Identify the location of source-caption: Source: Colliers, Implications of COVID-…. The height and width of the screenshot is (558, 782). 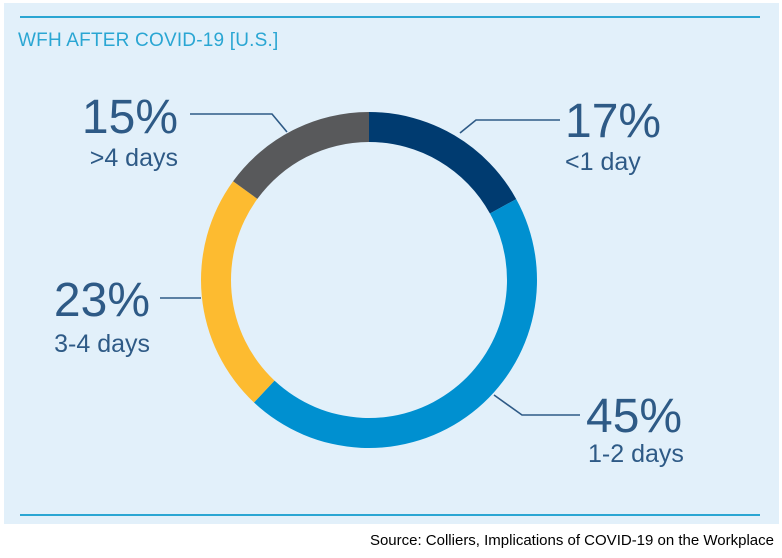
(571, 540).